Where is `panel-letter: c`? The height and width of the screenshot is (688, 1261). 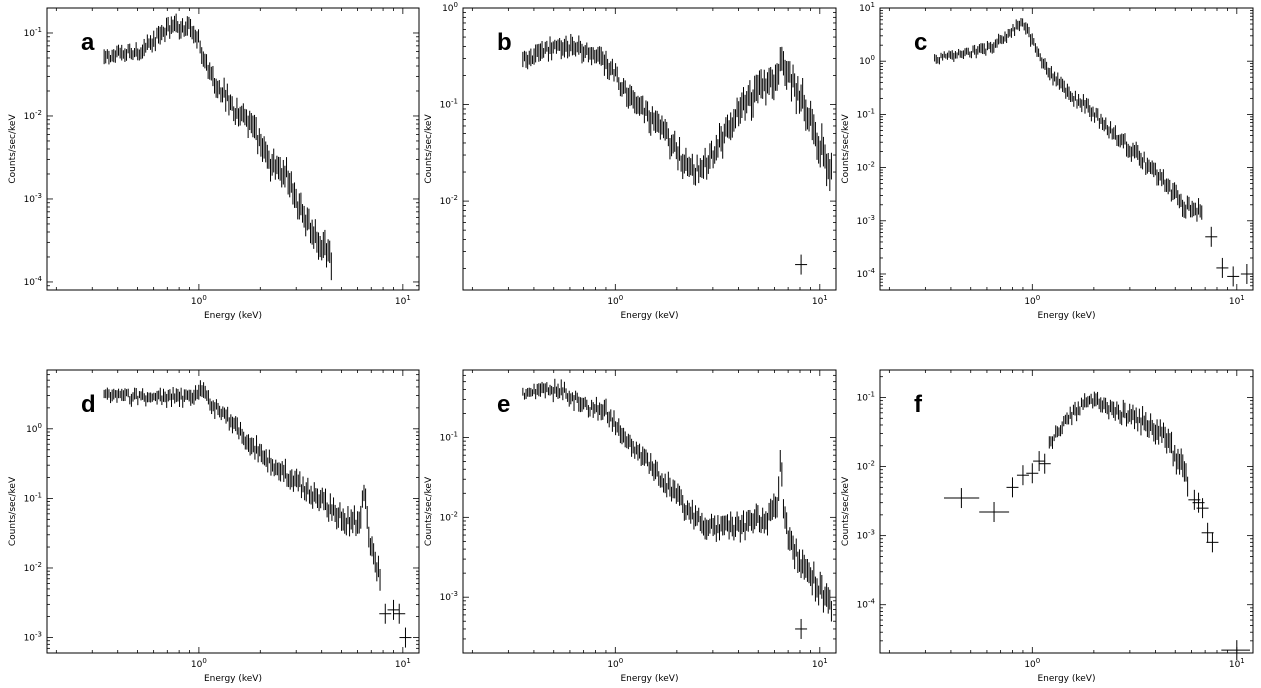 panel-letter: c is located at coordinates (920, 42).